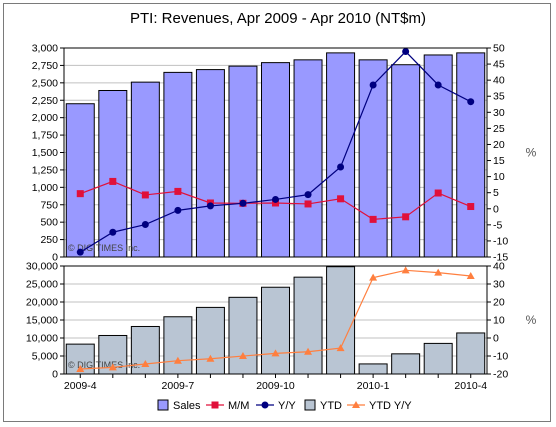  Describe the element at coordinates (45, 136) in the screenshot. I see `left-tick-label: 1,750` at that location.